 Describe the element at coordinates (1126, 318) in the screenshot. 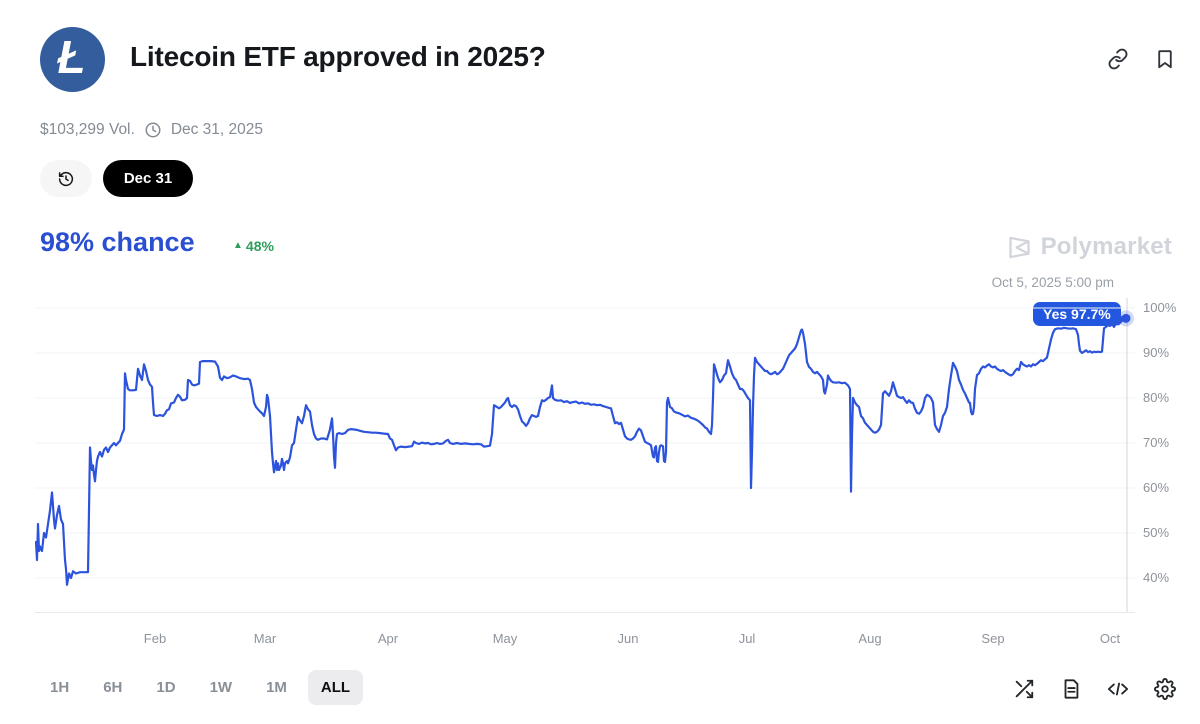

I see `last-point-dot` at that location.